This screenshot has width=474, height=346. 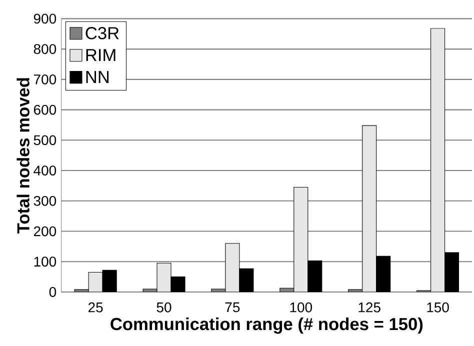 I want to click on y-tick-label: 300, so click(x=45, y=201).